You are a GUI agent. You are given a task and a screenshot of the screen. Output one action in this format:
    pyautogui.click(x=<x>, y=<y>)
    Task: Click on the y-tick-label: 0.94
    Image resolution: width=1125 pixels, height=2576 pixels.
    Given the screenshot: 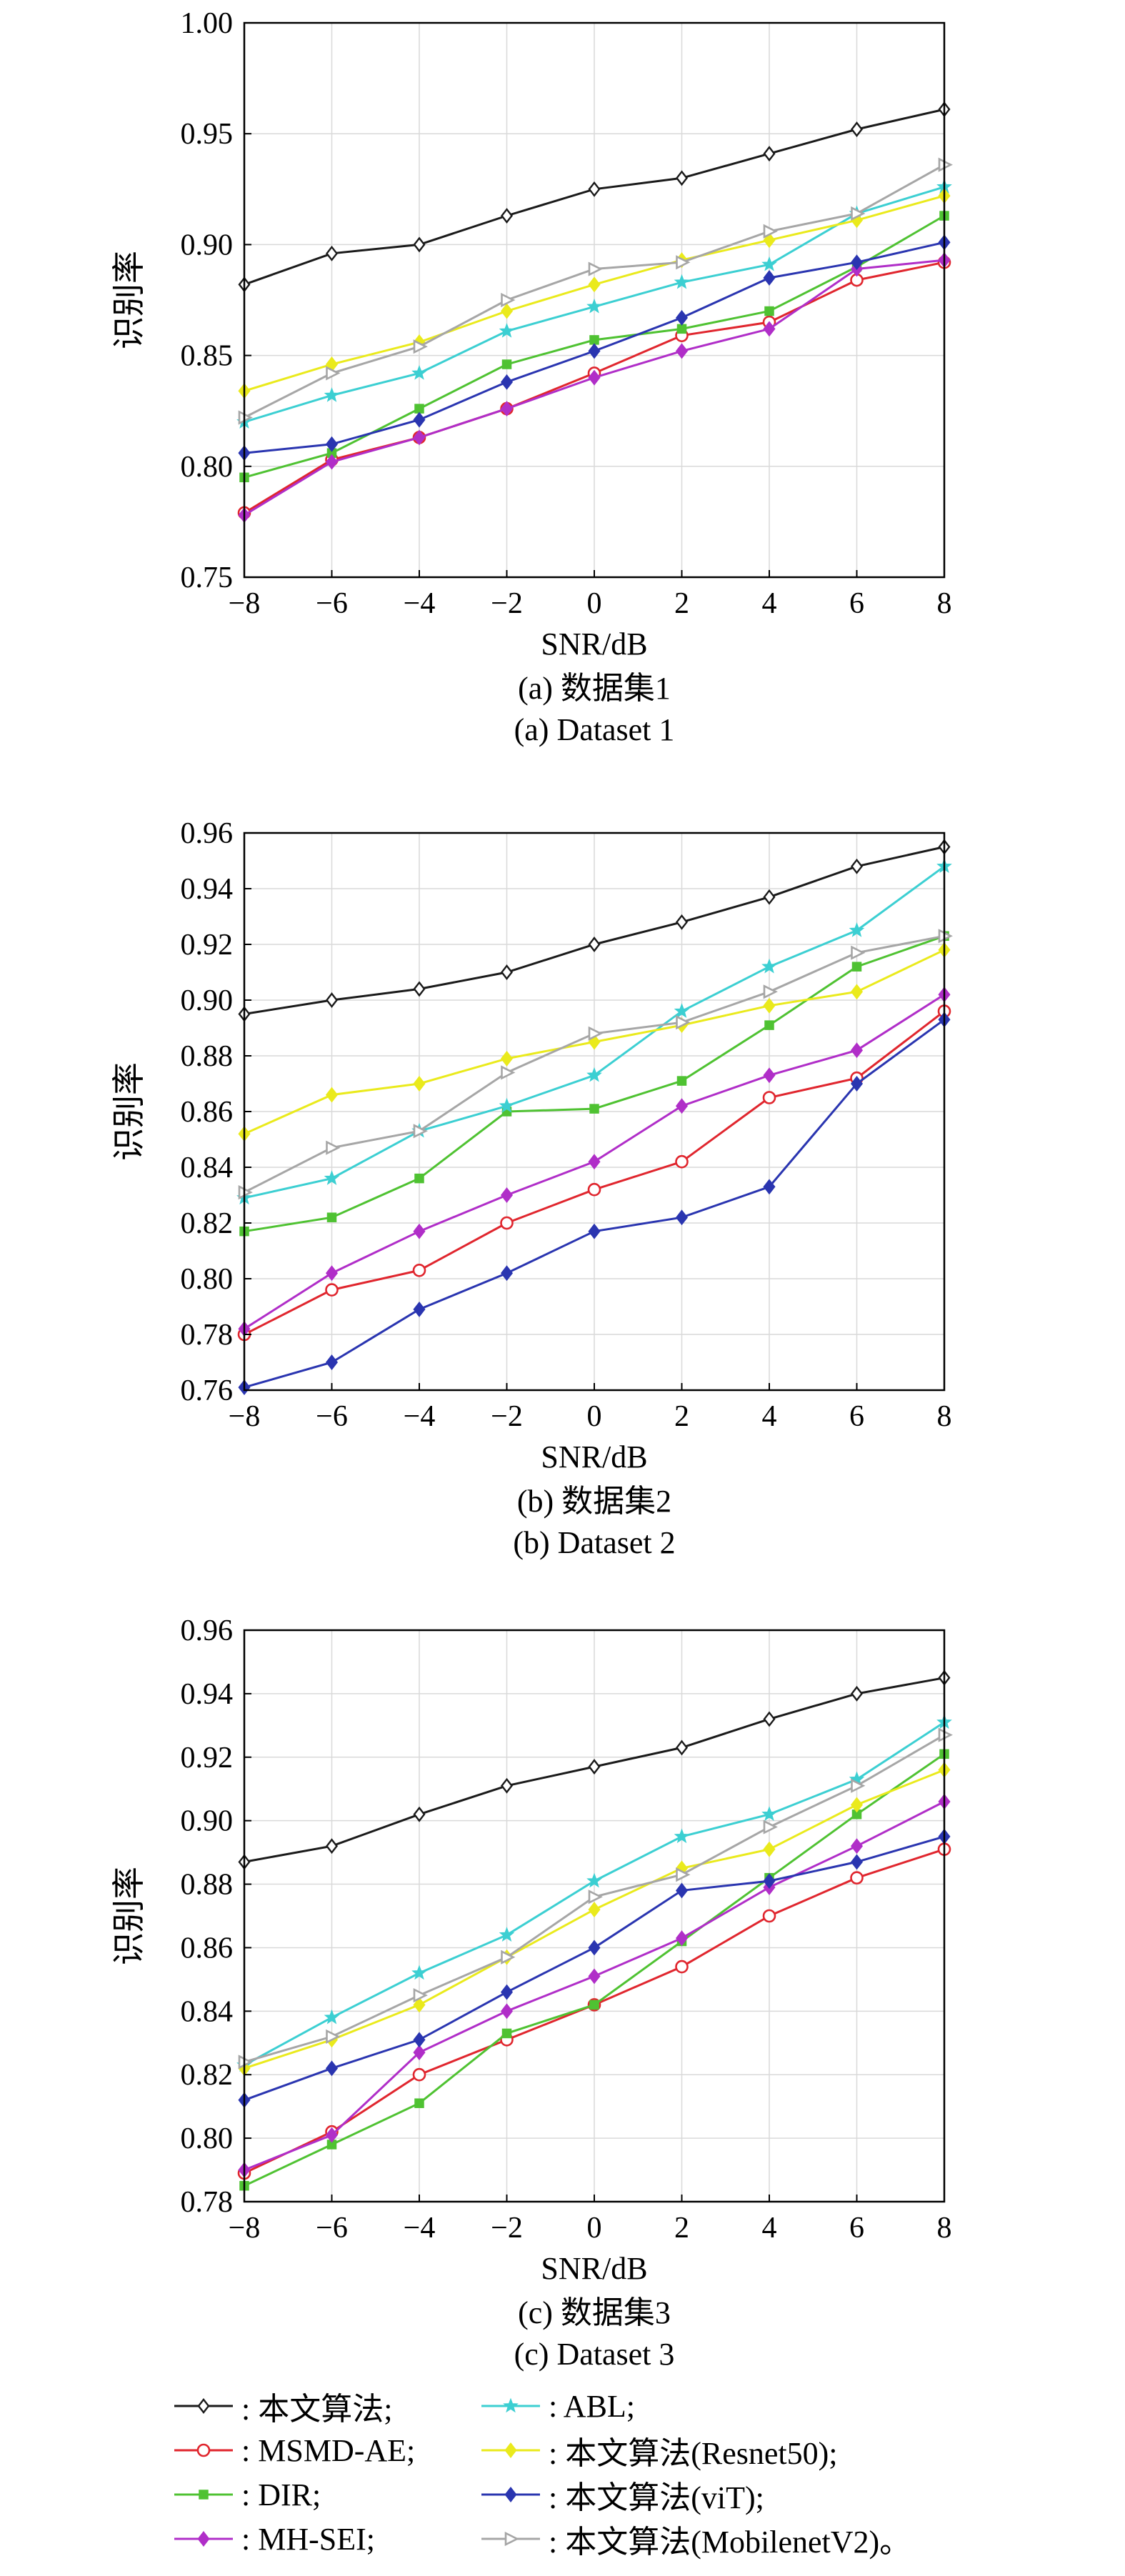 What is the action you would take?
    pyautogui.click(x=207, y=1695)
    